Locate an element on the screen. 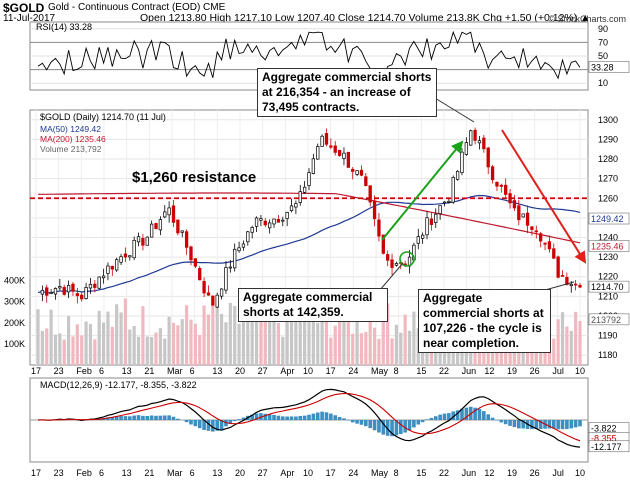 This screenshot has height=481, width=630. volume-tick-label: 200K is located at coordinates (14, 323).